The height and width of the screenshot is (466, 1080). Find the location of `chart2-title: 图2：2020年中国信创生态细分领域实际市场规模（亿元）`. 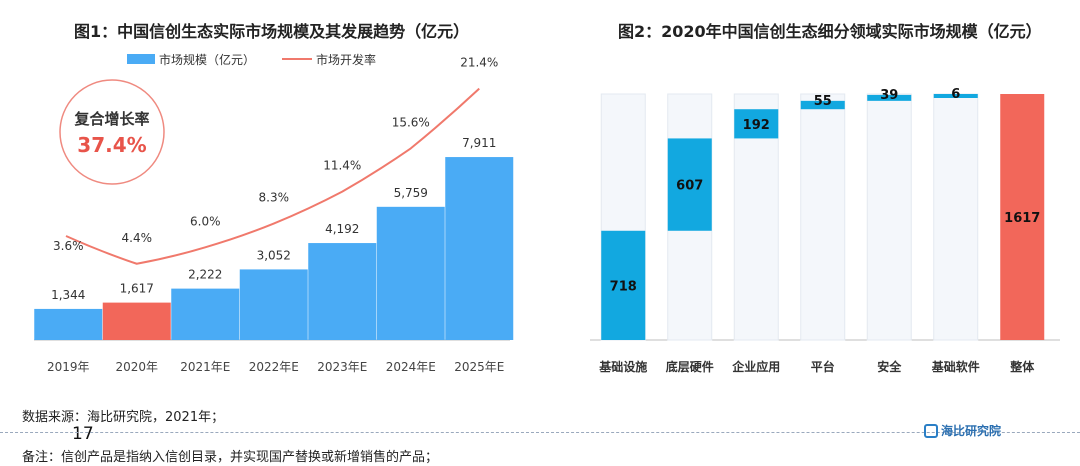

chart2-title: 图2：2020年中国信创生态细分领域实际市场规模（亿元） is located at coordinates (830, 31).